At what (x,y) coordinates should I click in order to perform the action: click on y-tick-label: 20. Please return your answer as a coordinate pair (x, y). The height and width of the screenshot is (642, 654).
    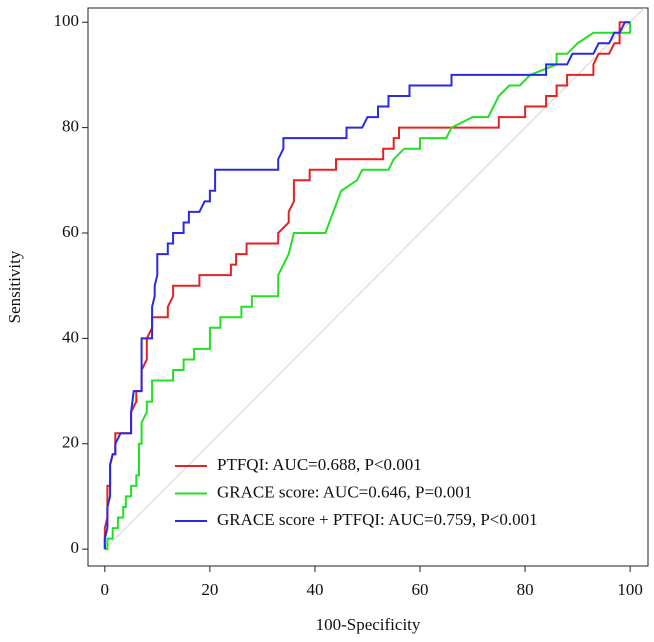
    Looking at the image, I should click on (70, 442).